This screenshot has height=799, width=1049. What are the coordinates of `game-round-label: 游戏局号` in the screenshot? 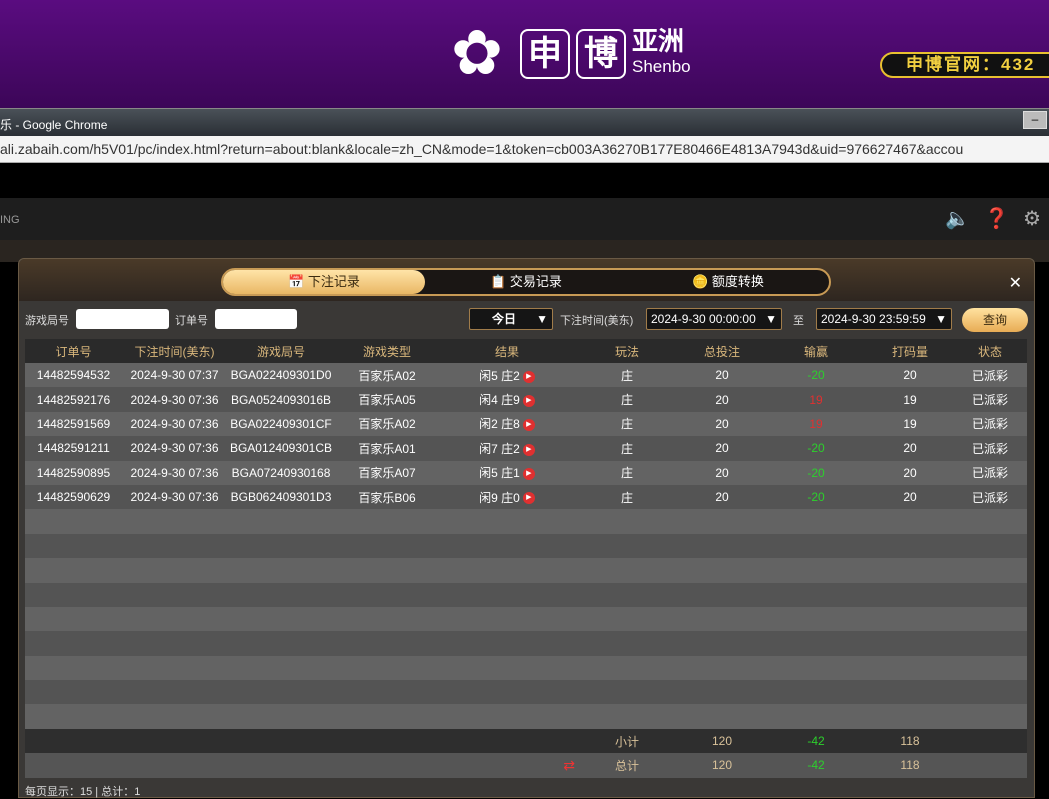 It's located at (47, 321).